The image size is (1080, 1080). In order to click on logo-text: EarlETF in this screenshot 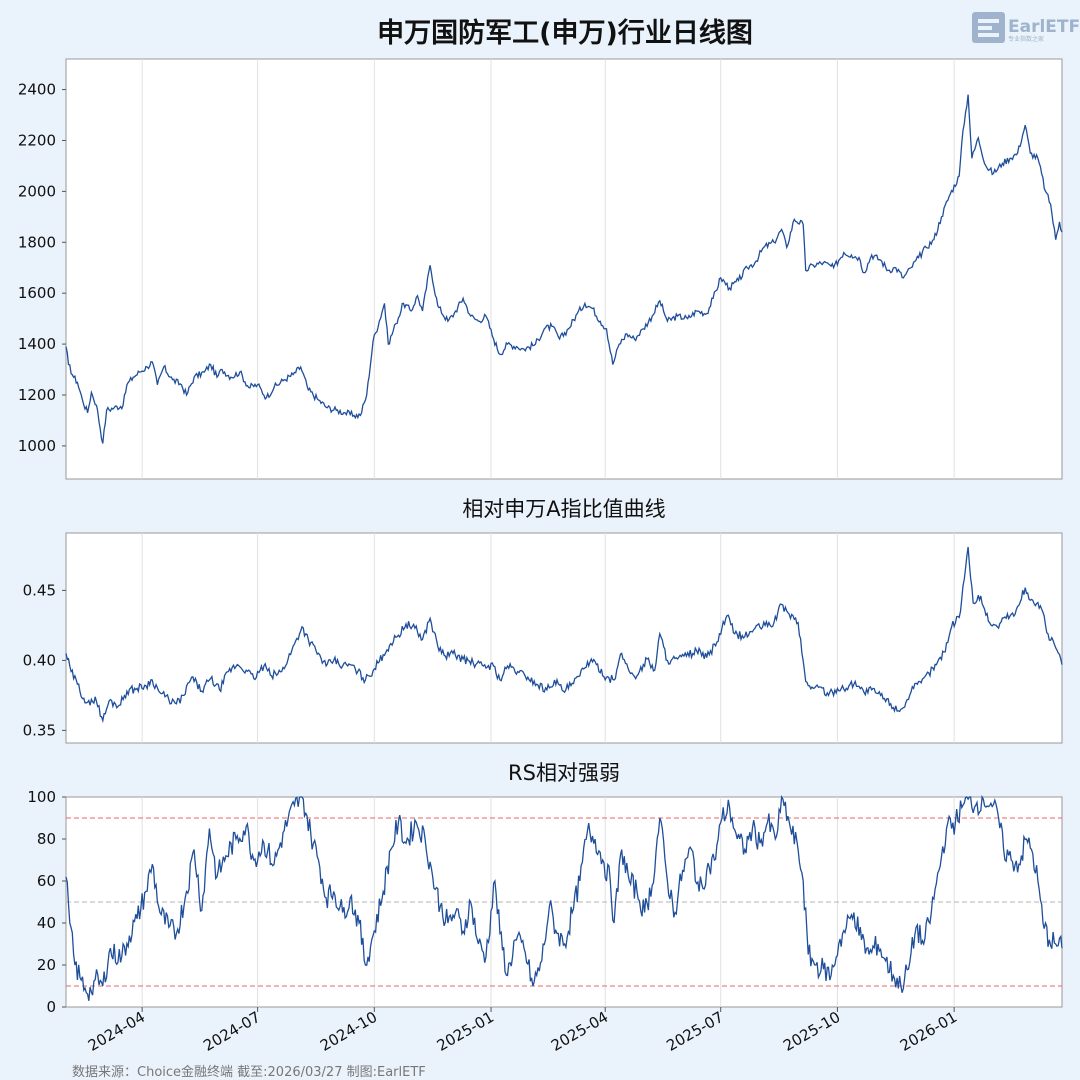, I will do `click(1044, 27)`.